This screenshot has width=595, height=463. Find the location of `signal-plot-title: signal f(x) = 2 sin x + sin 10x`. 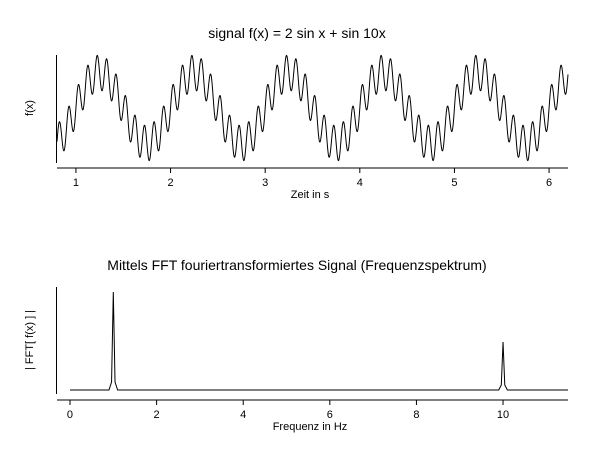

signal-plot-title: signal f(x) = 2 sin x + sin 10x is located at coordinates (296, 33).